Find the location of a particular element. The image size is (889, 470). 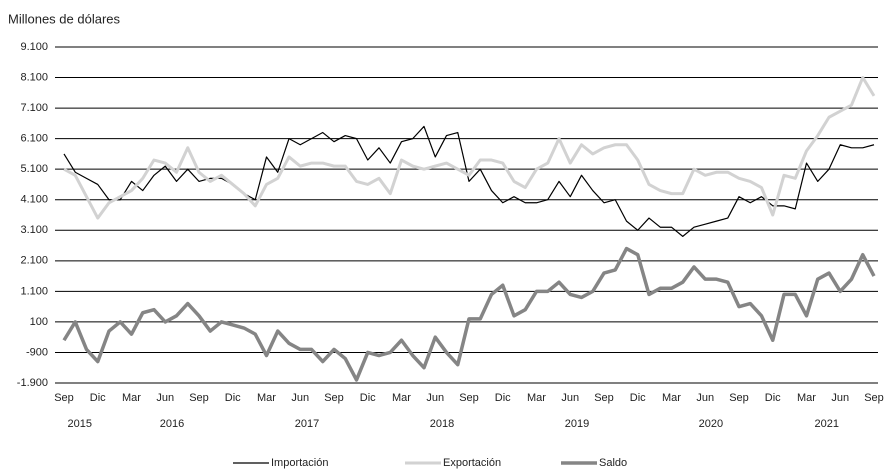

y-tick-label: -900 is located at coordinates (37, 352).